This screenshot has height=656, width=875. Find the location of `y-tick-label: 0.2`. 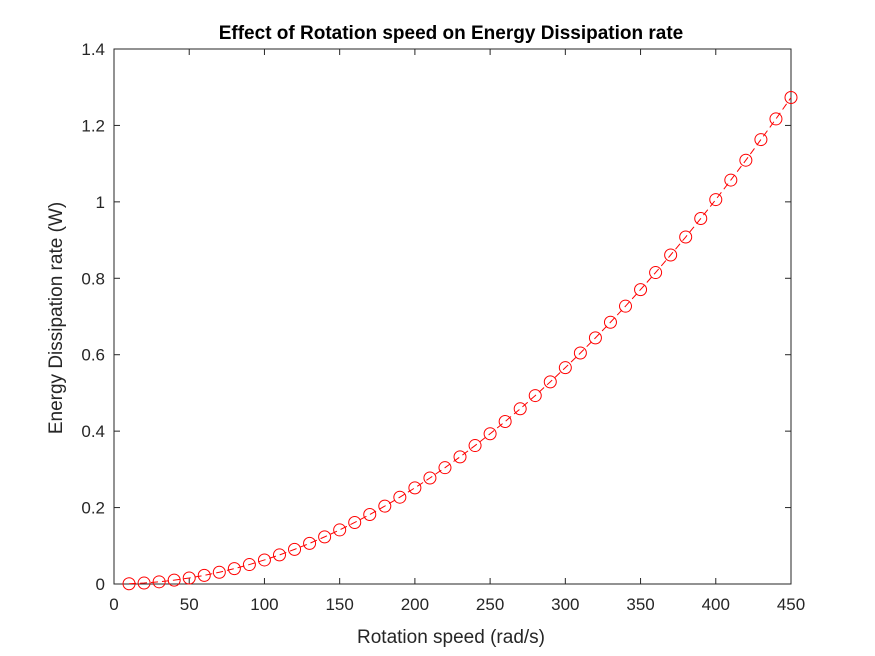

y-tick-label: 0.2 is located at coordinates (93, 508).